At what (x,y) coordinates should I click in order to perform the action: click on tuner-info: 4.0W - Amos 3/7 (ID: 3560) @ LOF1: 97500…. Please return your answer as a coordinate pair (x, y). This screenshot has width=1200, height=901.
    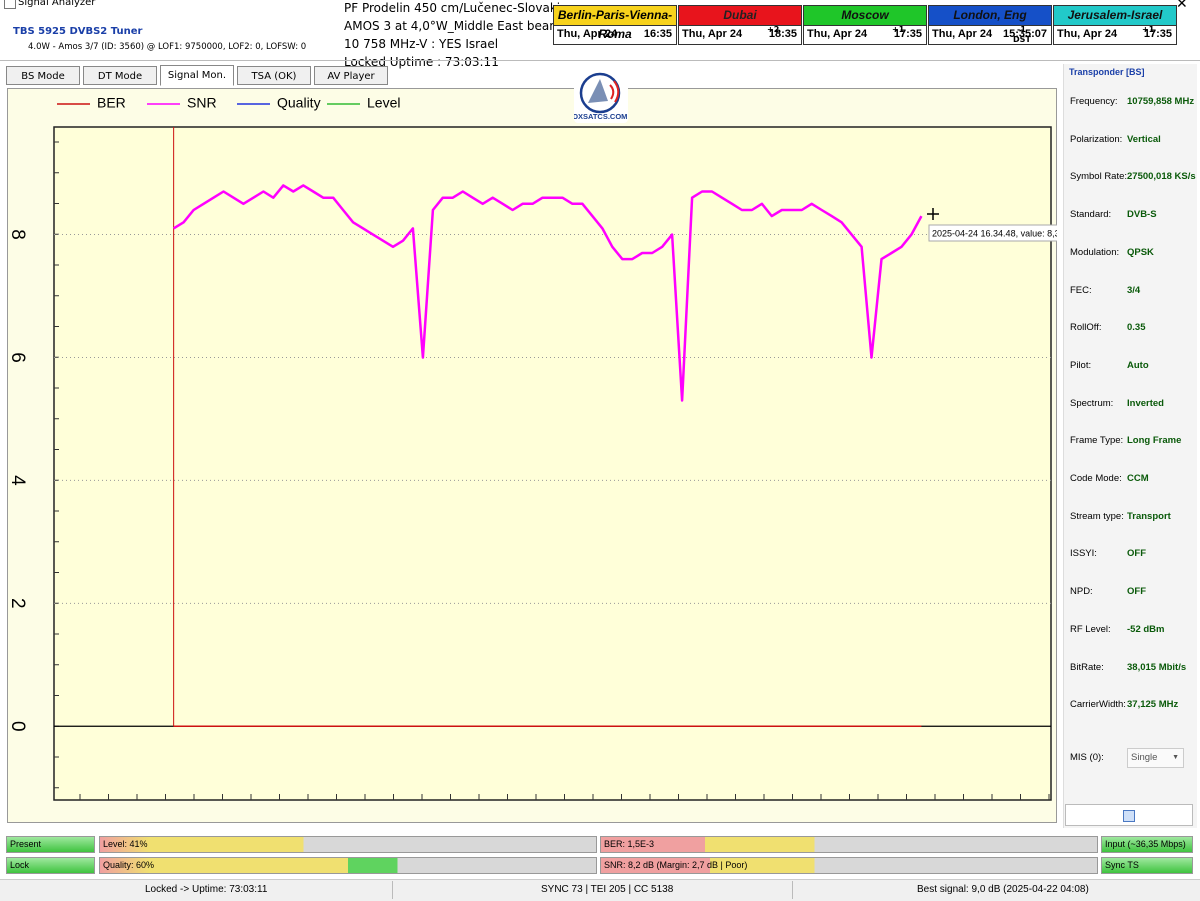
    Looking at the image, I should click on (167, 47).